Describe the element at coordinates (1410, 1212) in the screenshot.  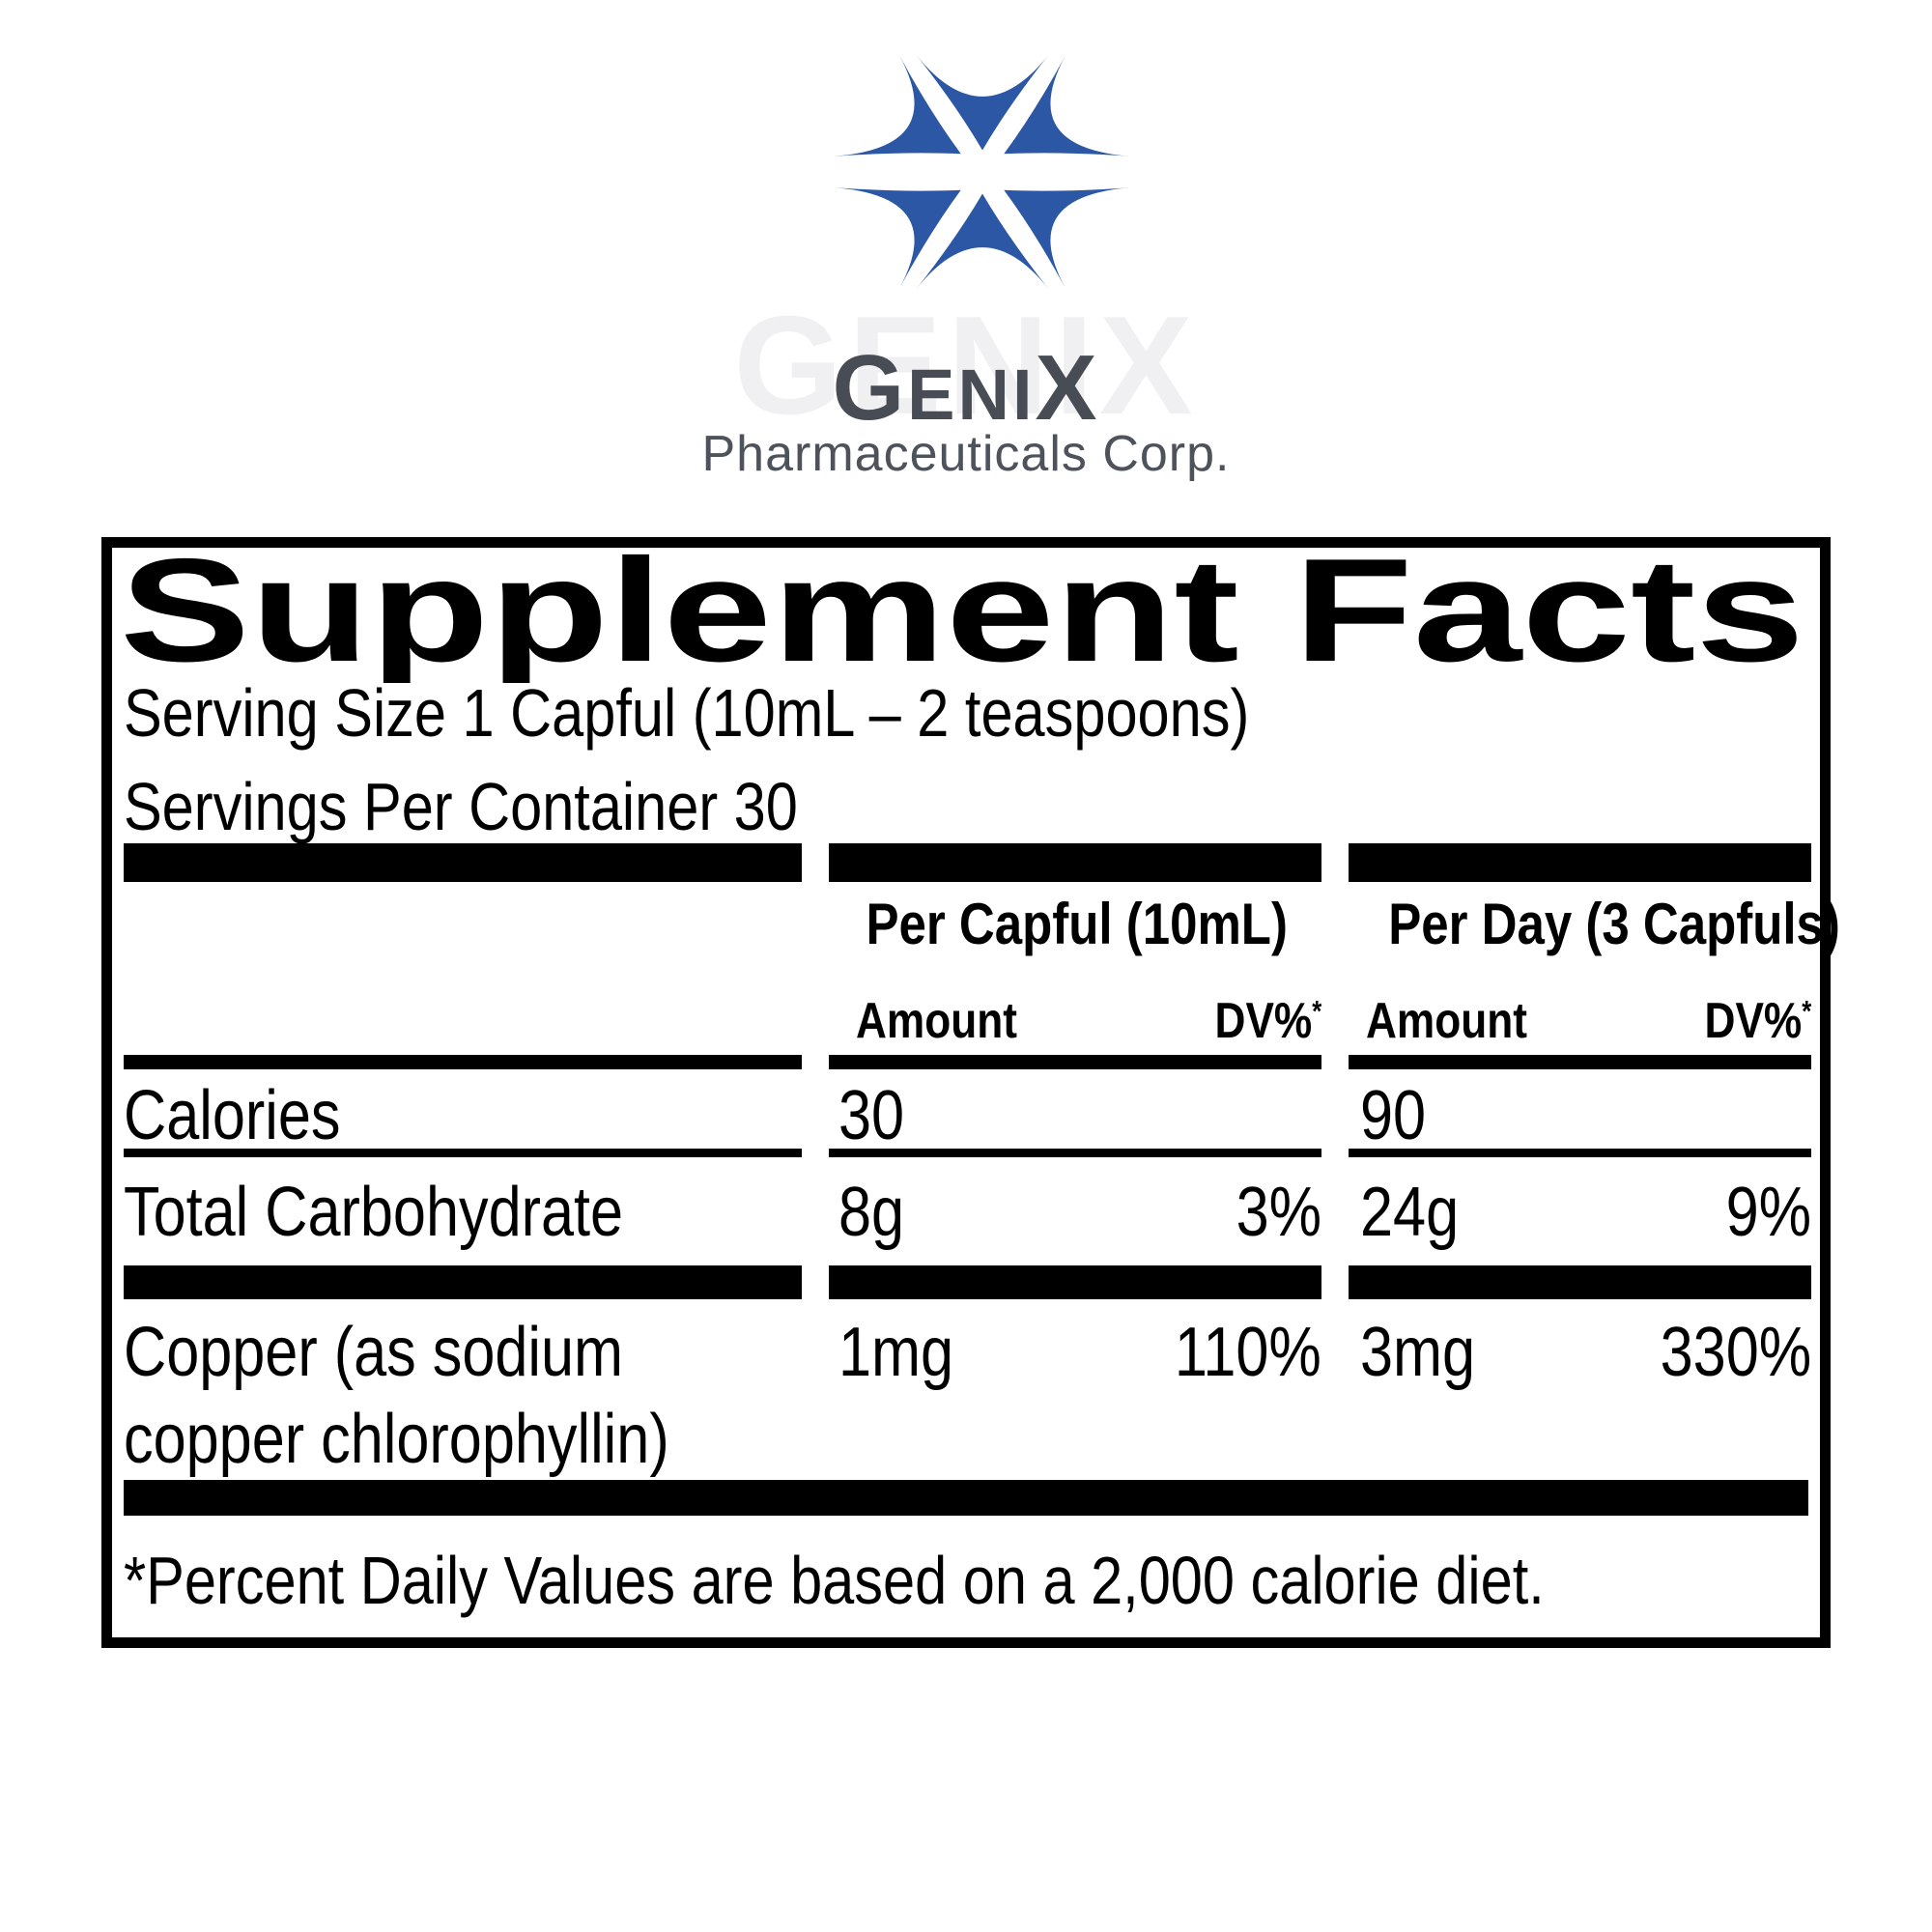
I see `carbohydrate-day-amount: 24g` at that location.